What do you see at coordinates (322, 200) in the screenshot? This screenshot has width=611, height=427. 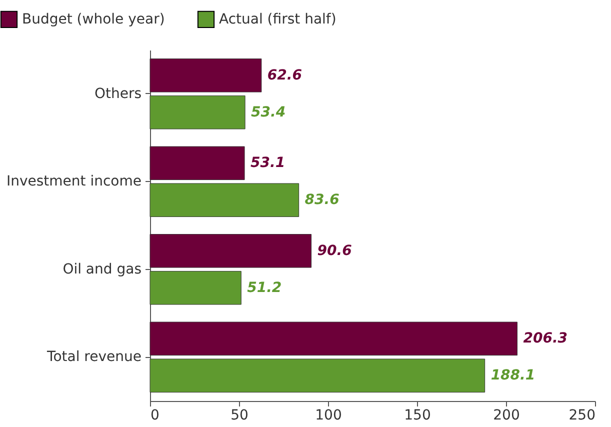 I see `data-label: 83.6` at bounding box center [322, 200].